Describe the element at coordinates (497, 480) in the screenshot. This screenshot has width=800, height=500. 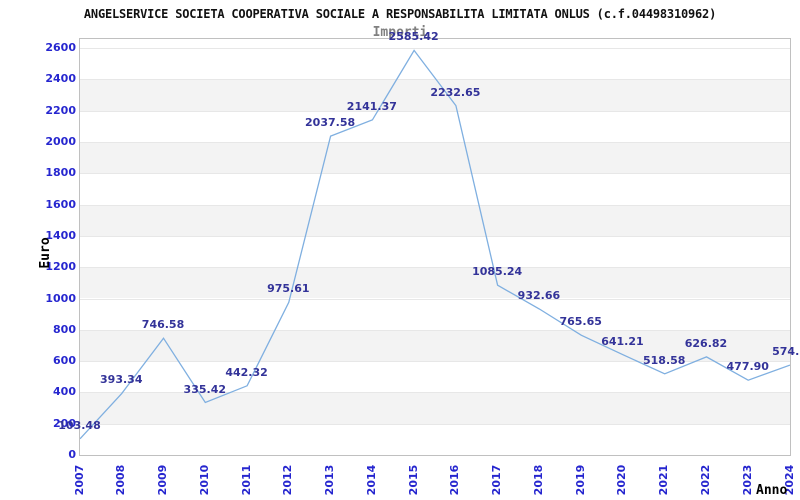
I see `x-tick-label: 2017` at that location.